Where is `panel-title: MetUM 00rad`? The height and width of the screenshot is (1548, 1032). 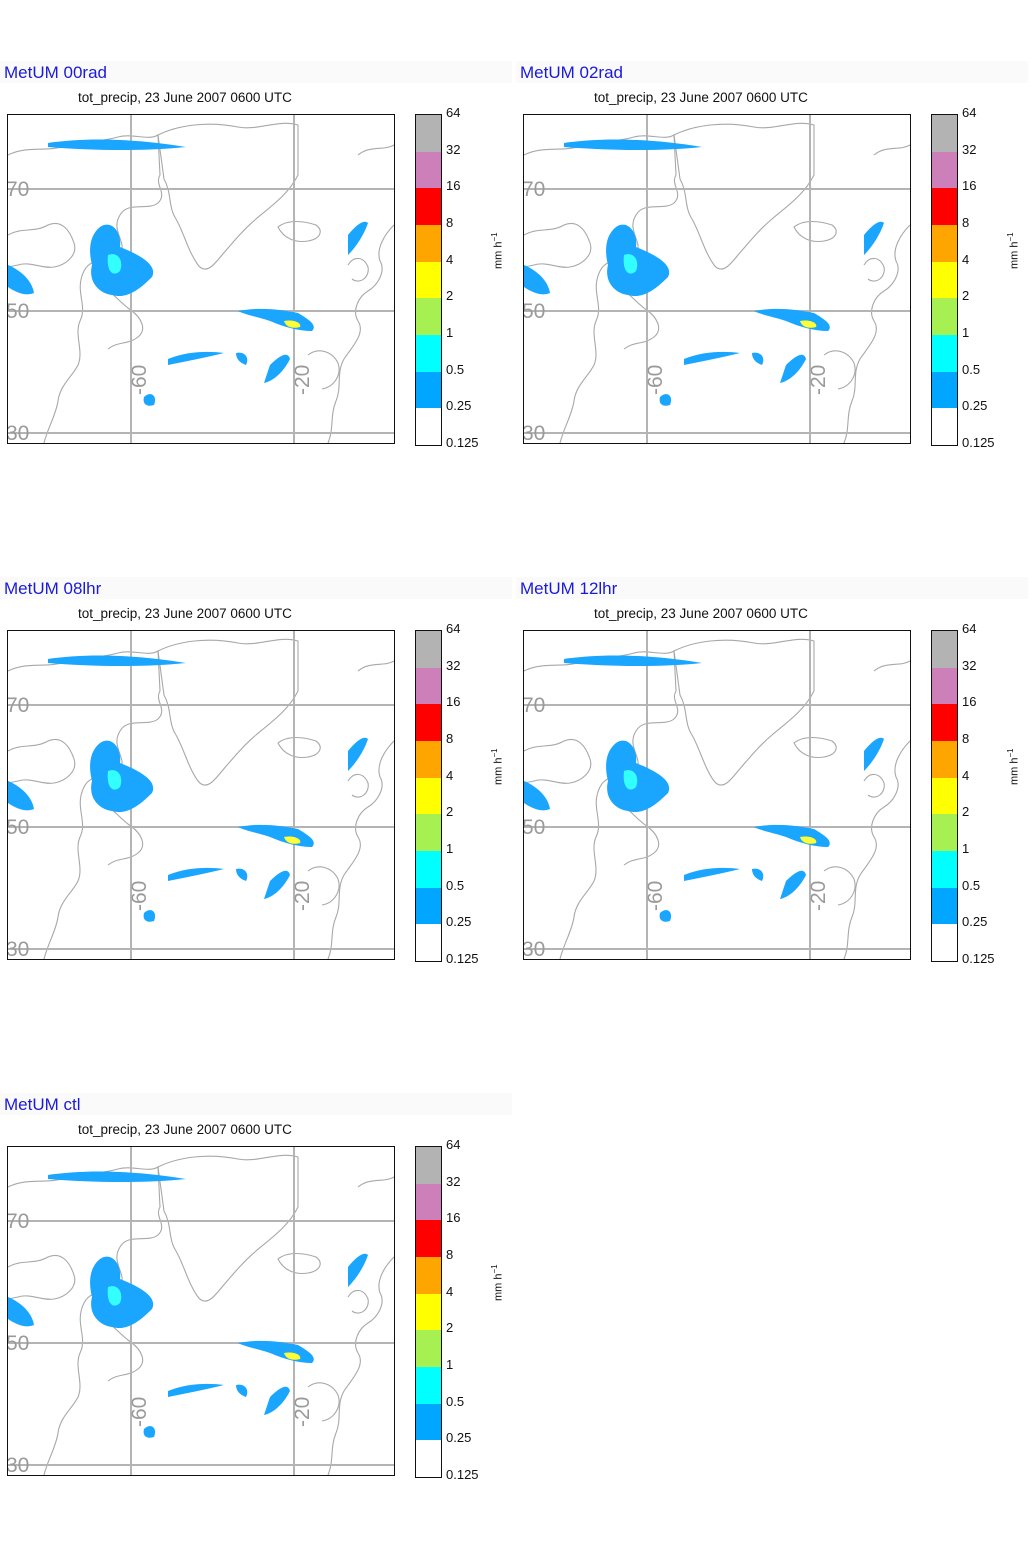
panel-title: MetUM 00rad is located at coordinates (55, 72).